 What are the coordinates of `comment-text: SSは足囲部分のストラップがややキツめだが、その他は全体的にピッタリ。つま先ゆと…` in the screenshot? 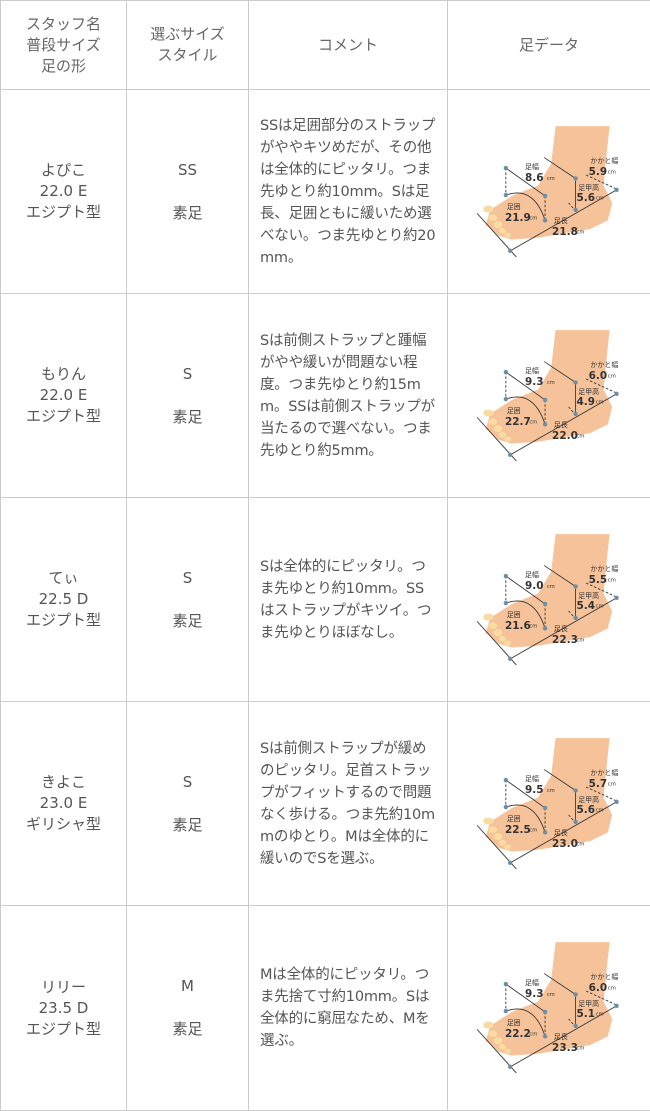 It's located at (348, 191).